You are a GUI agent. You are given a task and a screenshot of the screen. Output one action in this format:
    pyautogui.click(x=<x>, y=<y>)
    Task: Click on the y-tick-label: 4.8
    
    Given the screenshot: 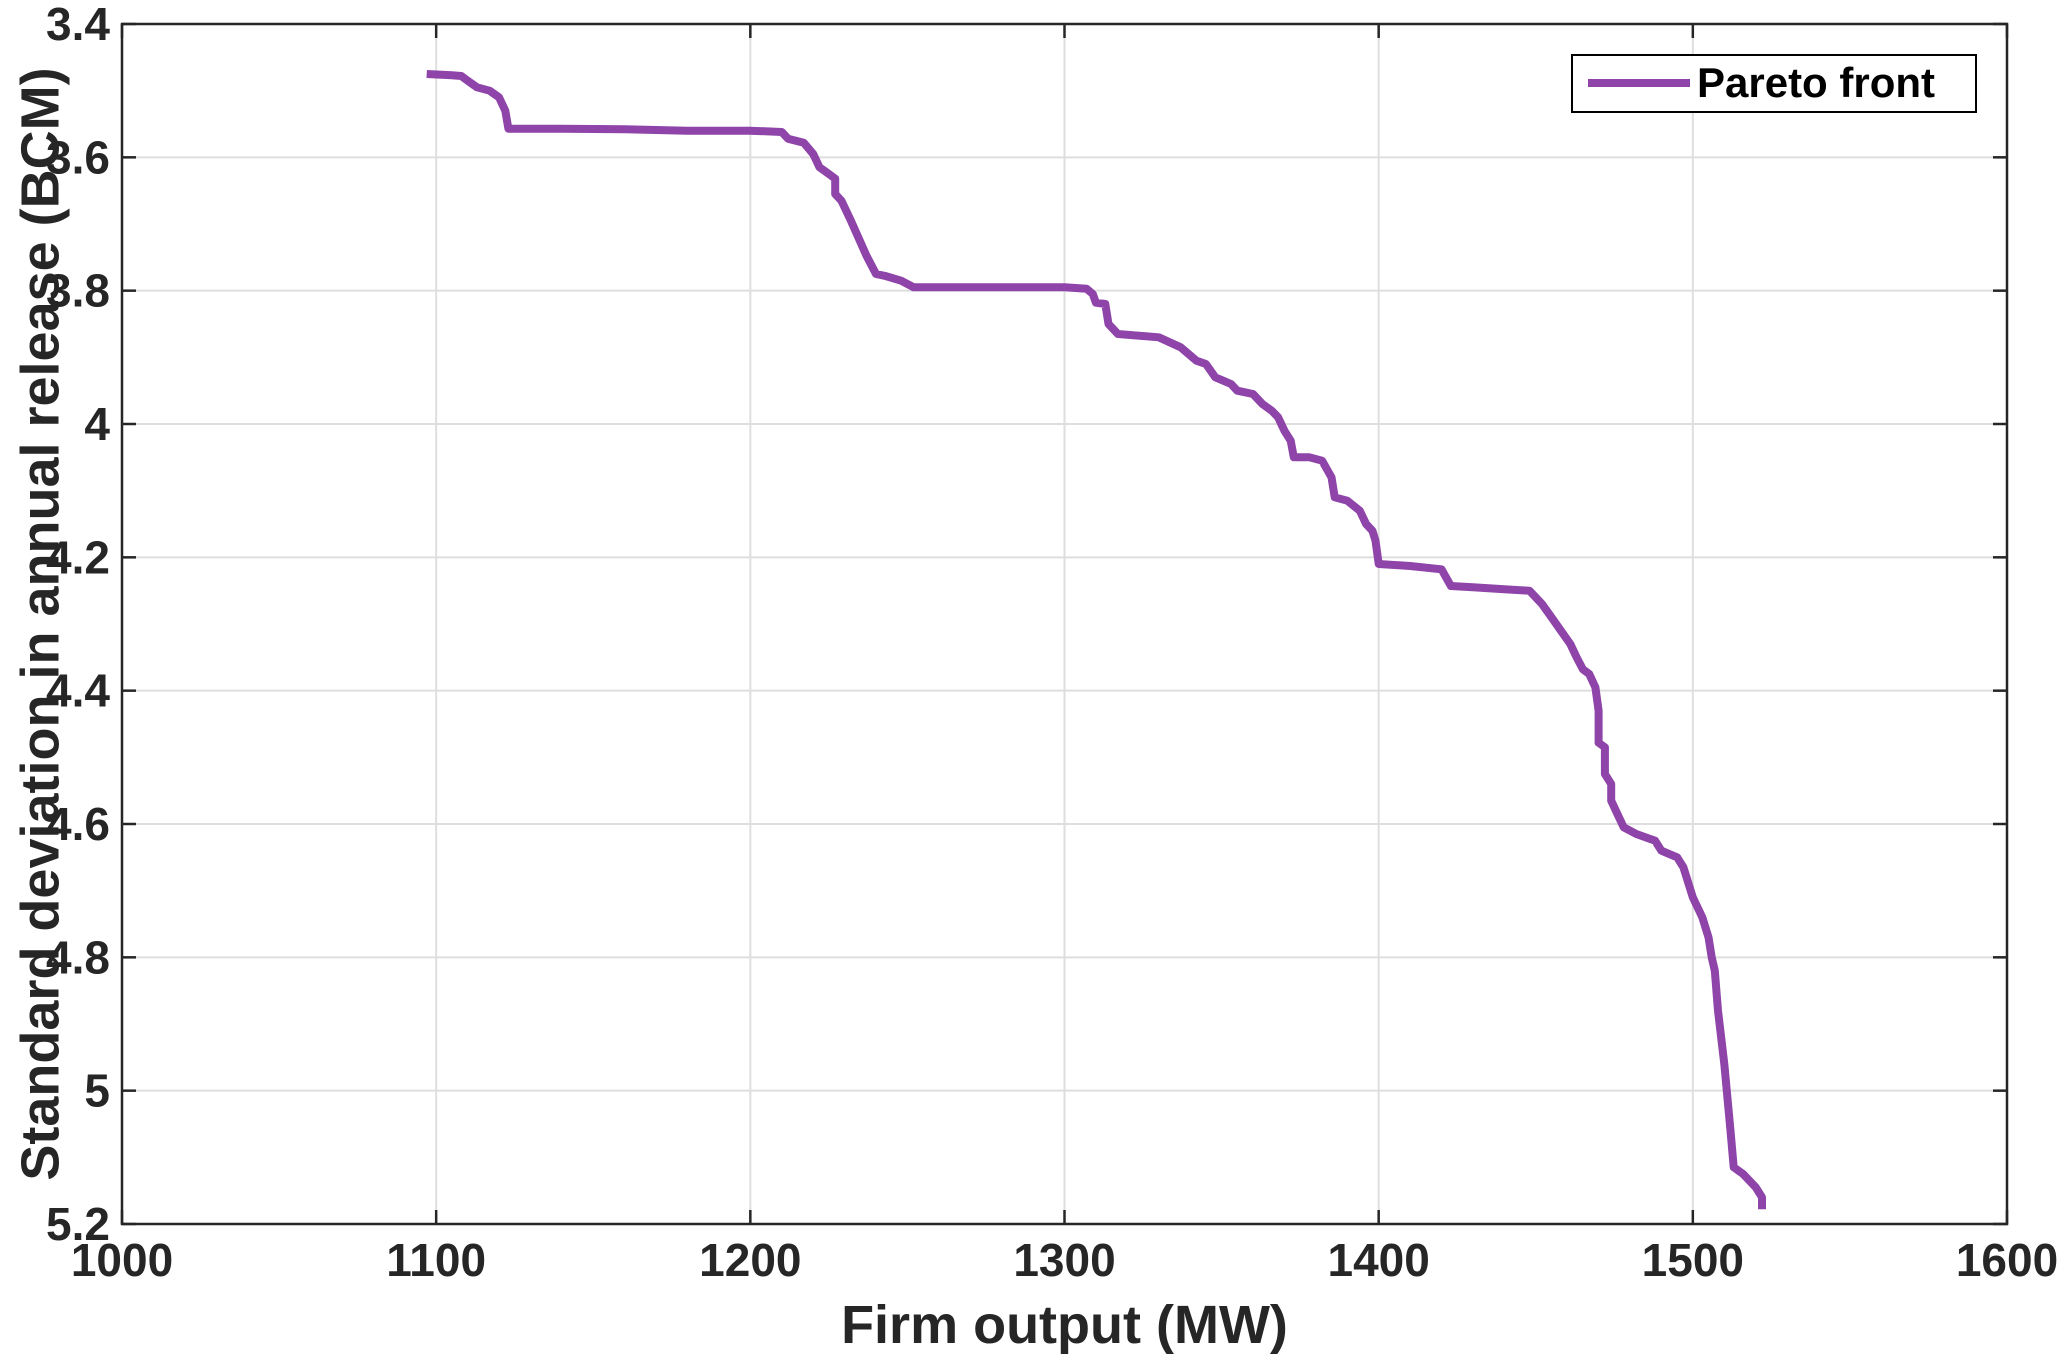 What is the action you would take?
    pyautogui.click(x=78, y=957)
    